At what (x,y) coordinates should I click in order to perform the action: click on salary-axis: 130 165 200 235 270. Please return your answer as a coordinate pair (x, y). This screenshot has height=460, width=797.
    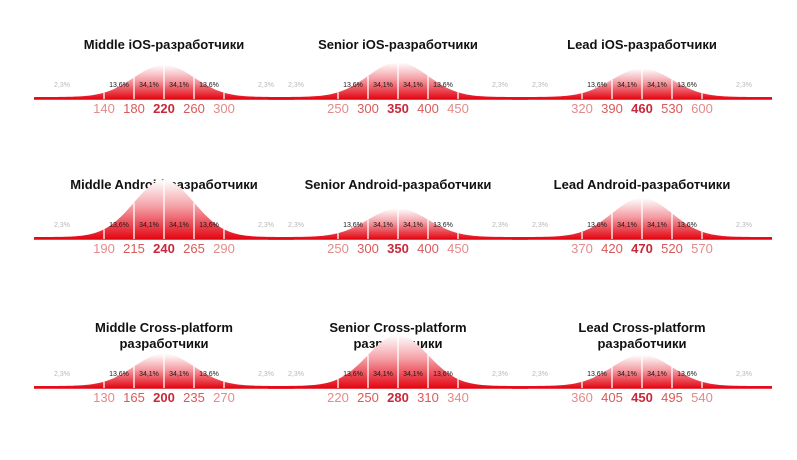
    Looking at the image, I should click on (164, 398).